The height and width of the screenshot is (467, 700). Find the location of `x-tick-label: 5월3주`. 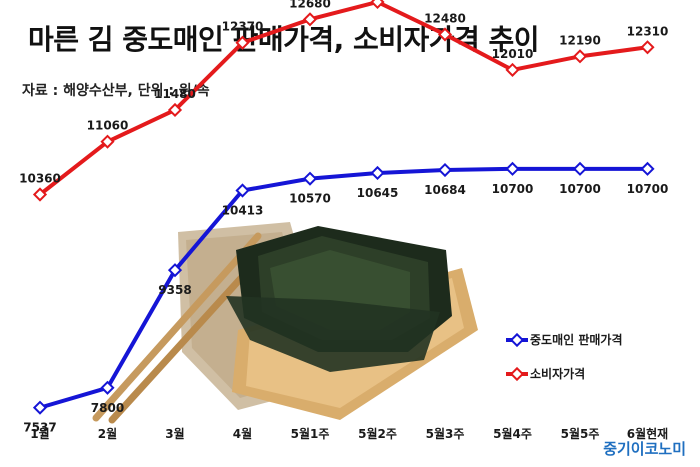

x-tick-label: 5월3주 is located at coordinates (445, 433).